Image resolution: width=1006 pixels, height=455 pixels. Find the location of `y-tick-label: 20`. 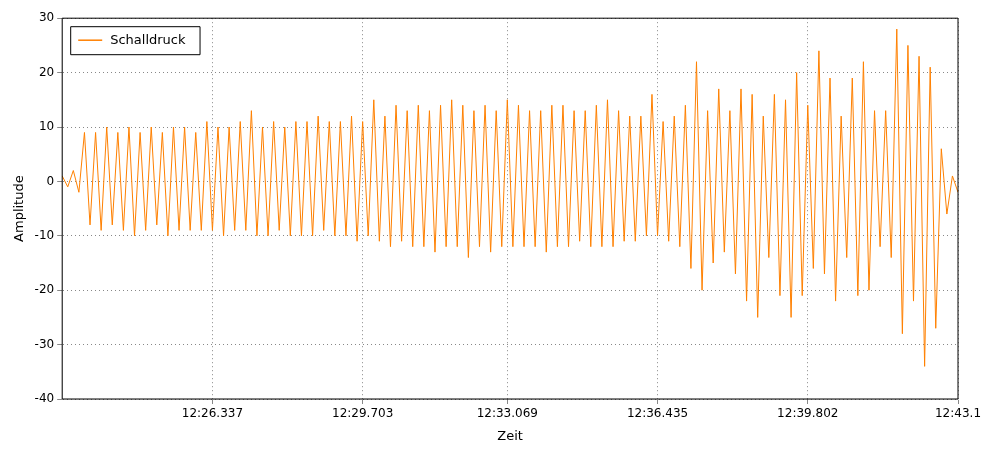

y-tick-label: 20 is located at coordinates (46, 71).